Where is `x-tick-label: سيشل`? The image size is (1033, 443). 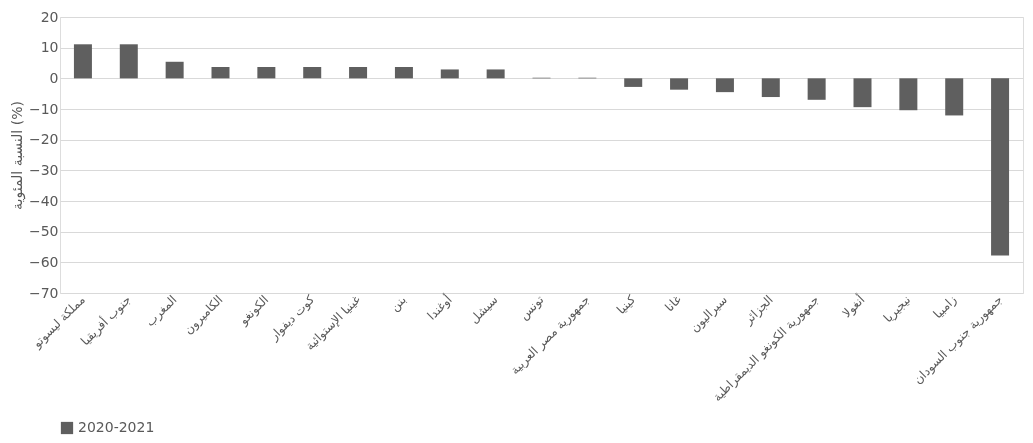 x-tick-label: سيشل is located at coordinates (484, 309).